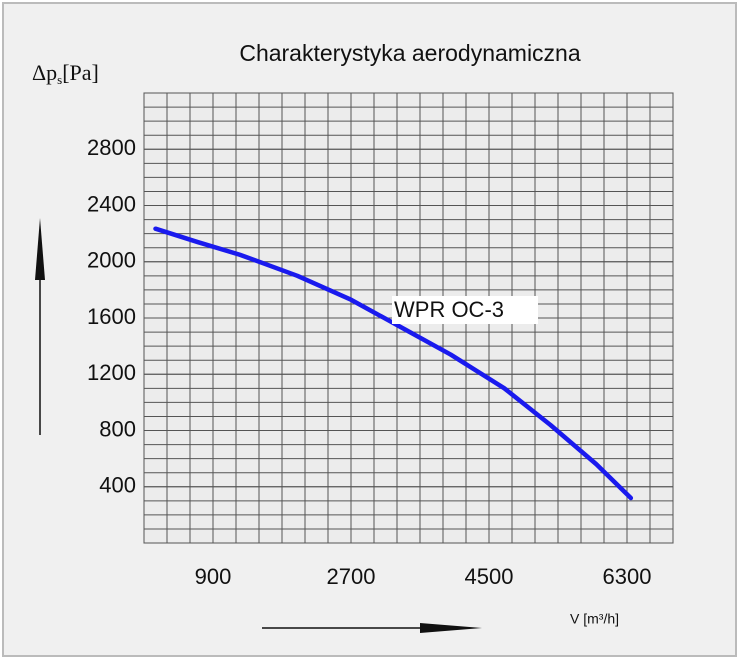  Describe the element at coordinates (489, 576) in the screenshot. I see `x-tick-label: 4500` at that location.